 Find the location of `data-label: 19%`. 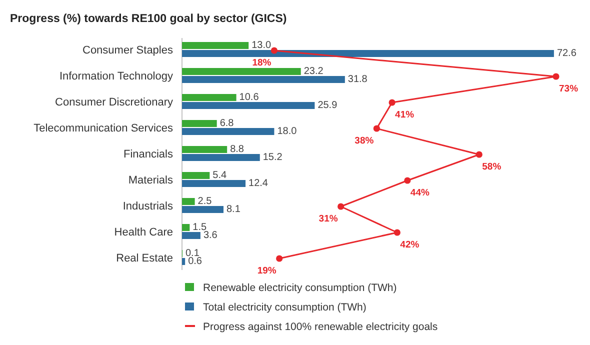

data-label: 19% is located at coordinates (267, 271).